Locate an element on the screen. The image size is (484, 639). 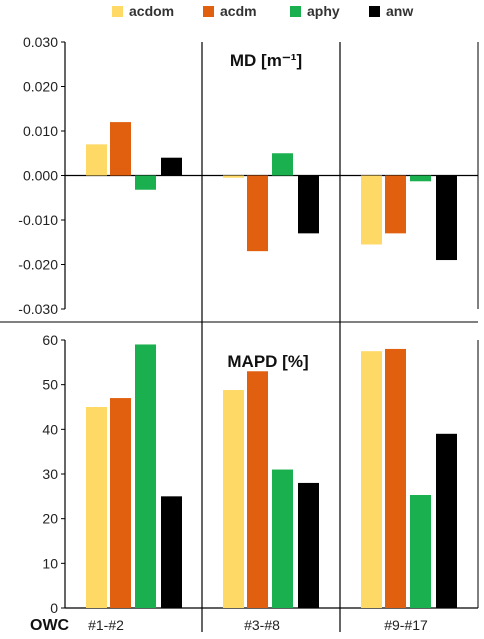
x-tick-label: #1-#2 is located at coordinates (106, 625).